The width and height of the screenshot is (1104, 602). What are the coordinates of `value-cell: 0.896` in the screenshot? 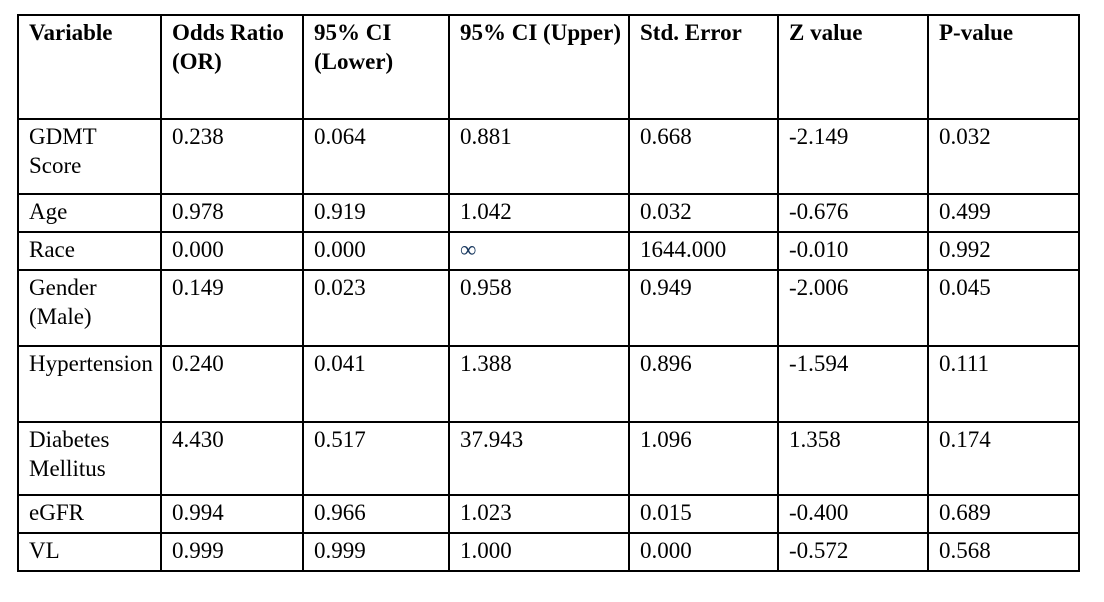 It's located at (703, 384).